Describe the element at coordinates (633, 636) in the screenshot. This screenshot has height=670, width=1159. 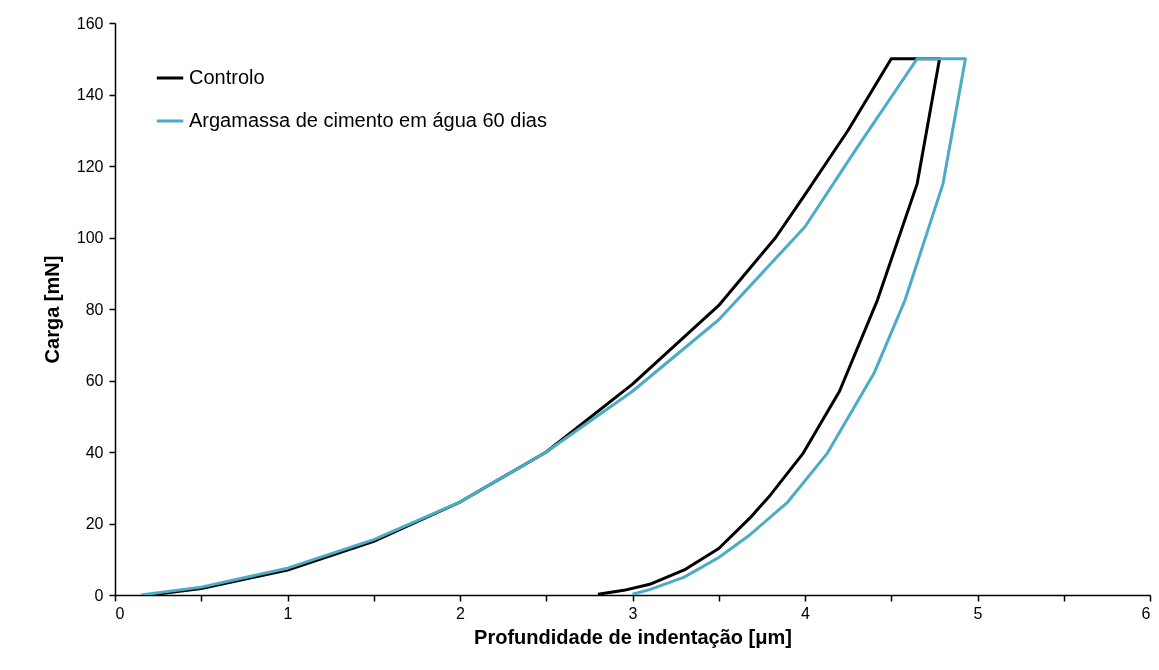
I see `x-axis-title: Profundidade de indentação [μm]` at that location.